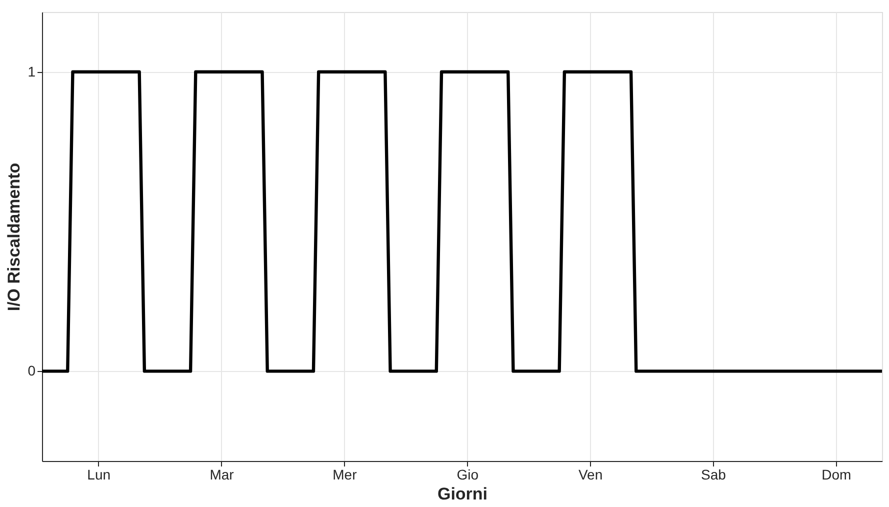 The image size is (889, 507). Describe the element at coordinates (345, 474) in the screenshot. I see `x-tick-label: Mer` at that location.